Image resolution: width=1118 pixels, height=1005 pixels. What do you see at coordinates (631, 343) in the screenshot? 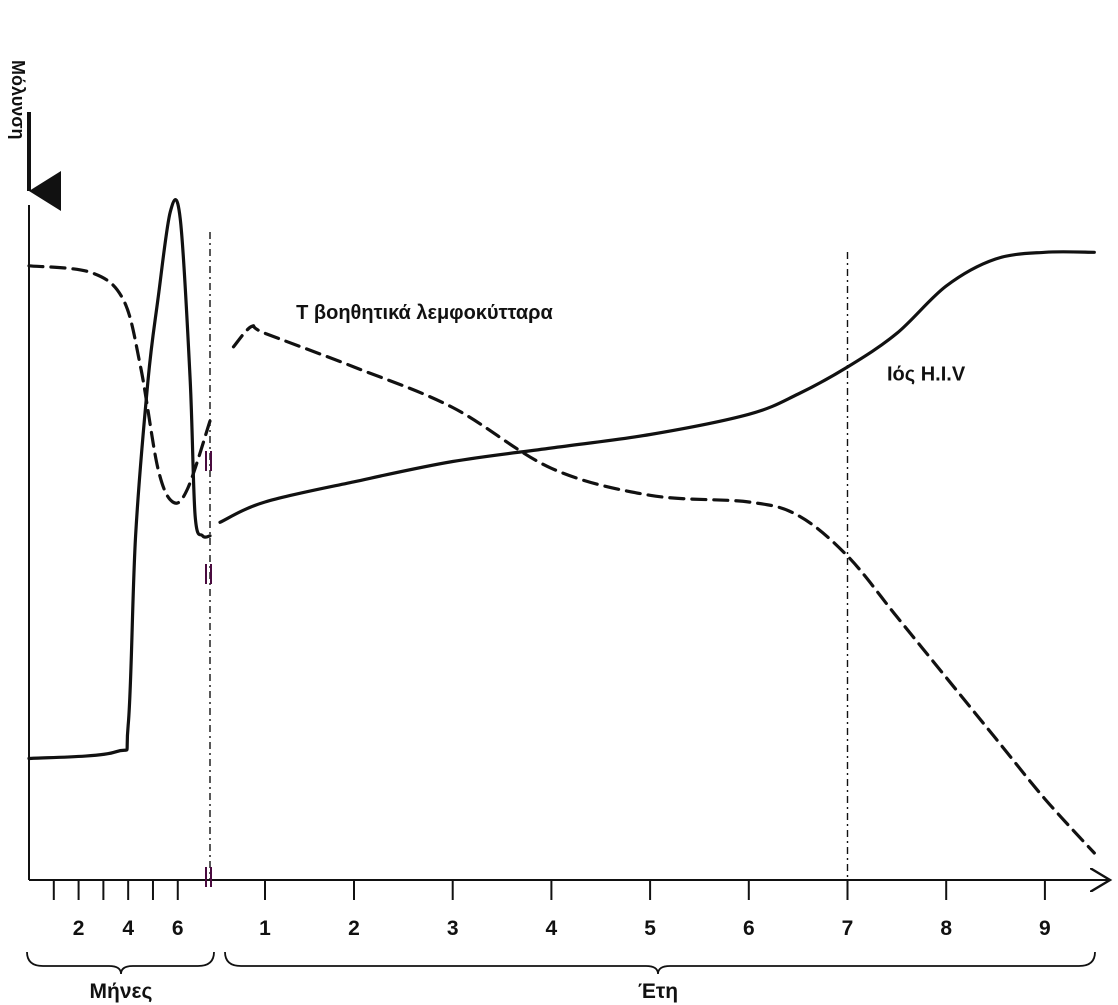
I see `annotation-layer: Τ βοηθητικά λεμφοκύτταρα Ιός H.I.V` at bounding box center [631, 343].